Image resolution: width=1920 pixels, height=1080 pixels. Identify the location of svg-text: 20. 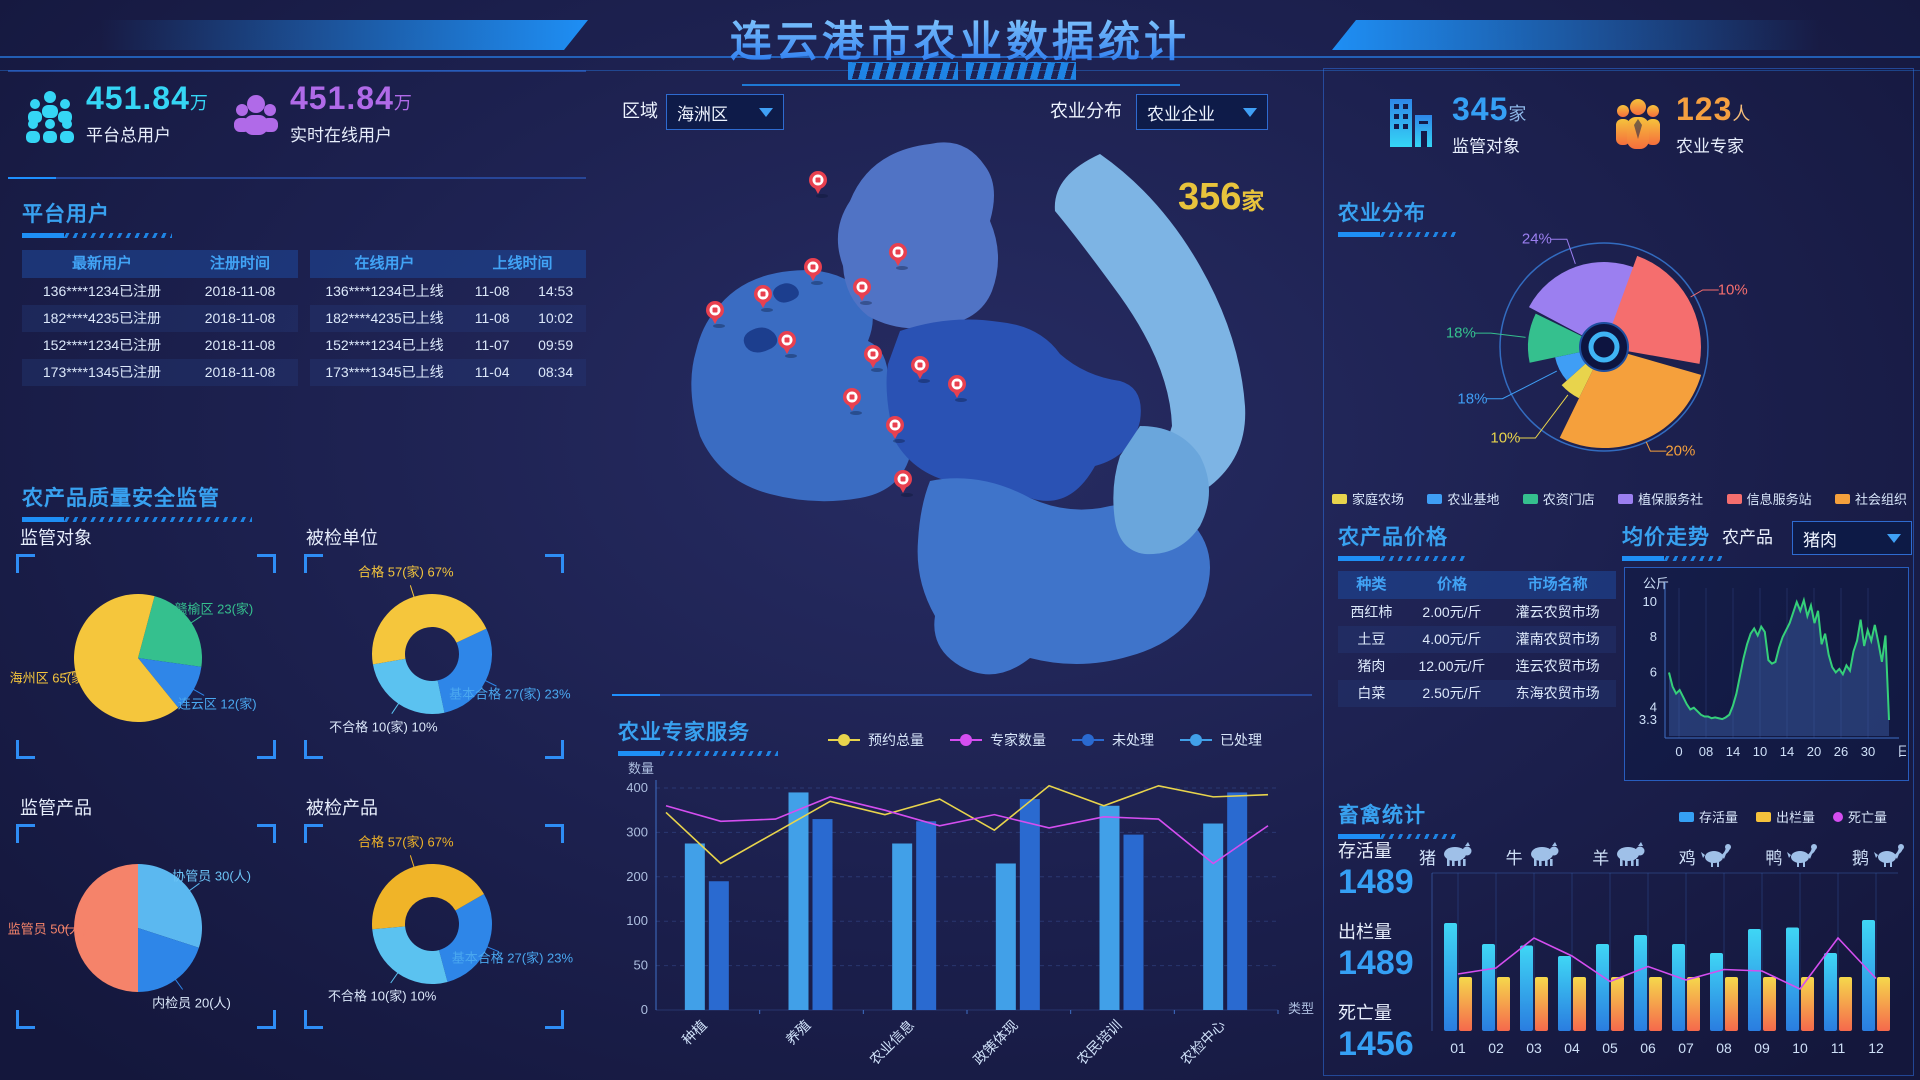
(1814, 751).